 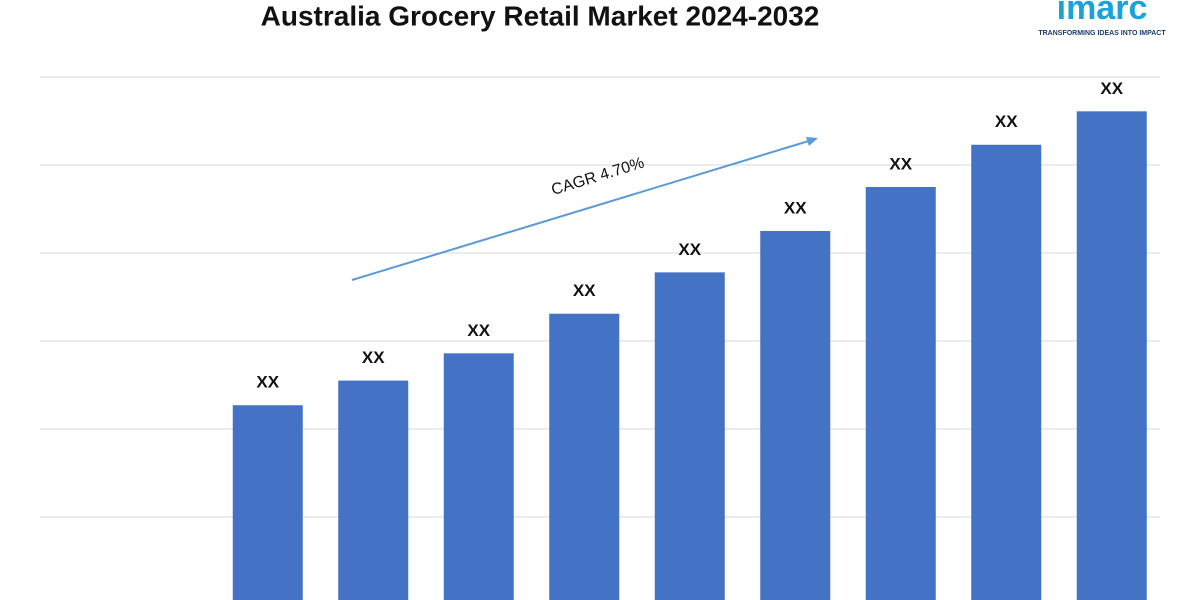 What do you see at coordinates (1102, 33) in the screenshot?
I see `logo-tagline: TRANSFORMING IDEAS INTO IMPACT` at bounding box center [1102, 33].